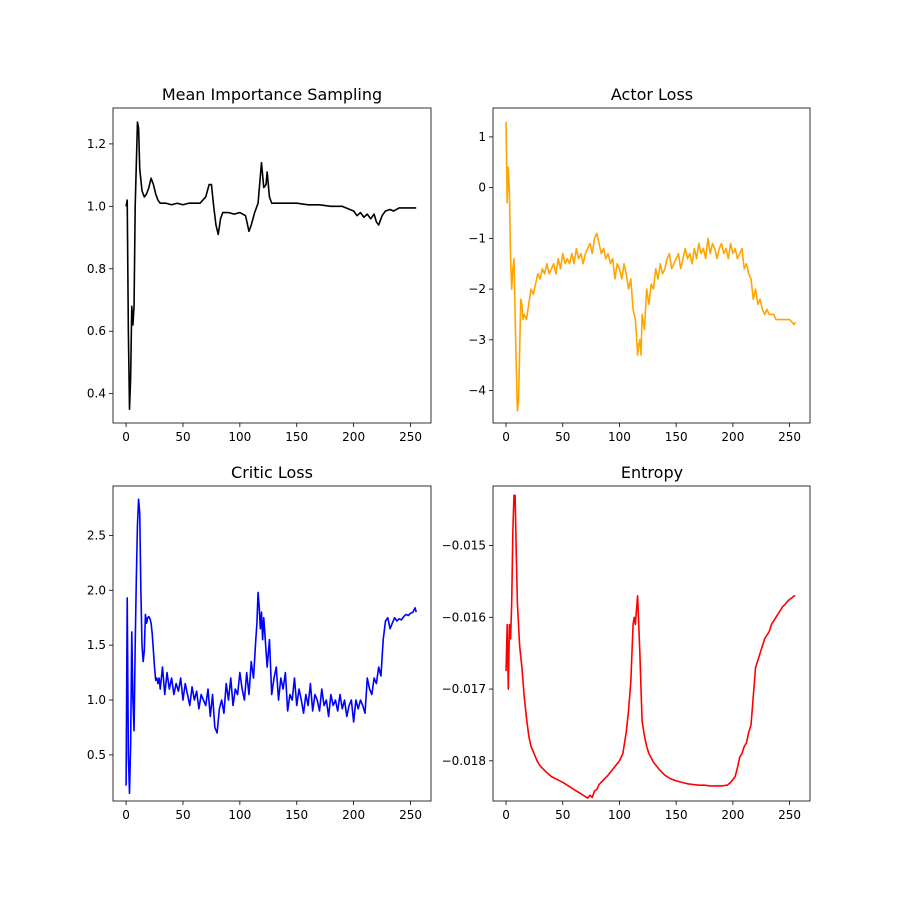 The height and width of the screenshot is (900, 900). Describe the element at coordinates (464, 761) in the screenshot. I see `y-tick-label: −0.018` at that location.